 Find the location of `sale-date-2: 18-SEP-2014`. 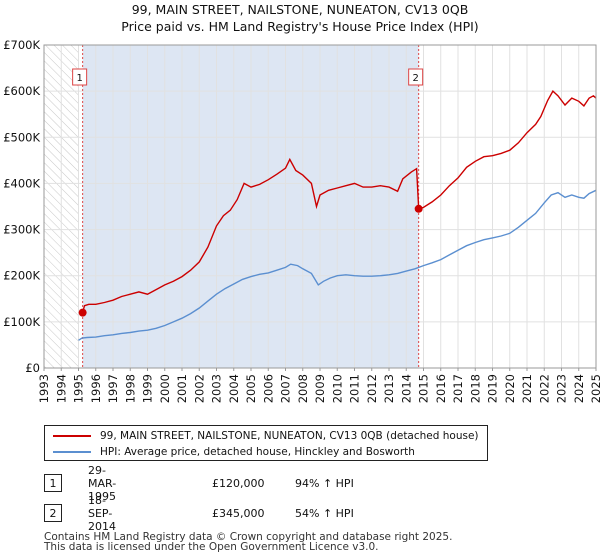

sale-date-2: 18-SEP-2014 is located at coordinates (102, 513).